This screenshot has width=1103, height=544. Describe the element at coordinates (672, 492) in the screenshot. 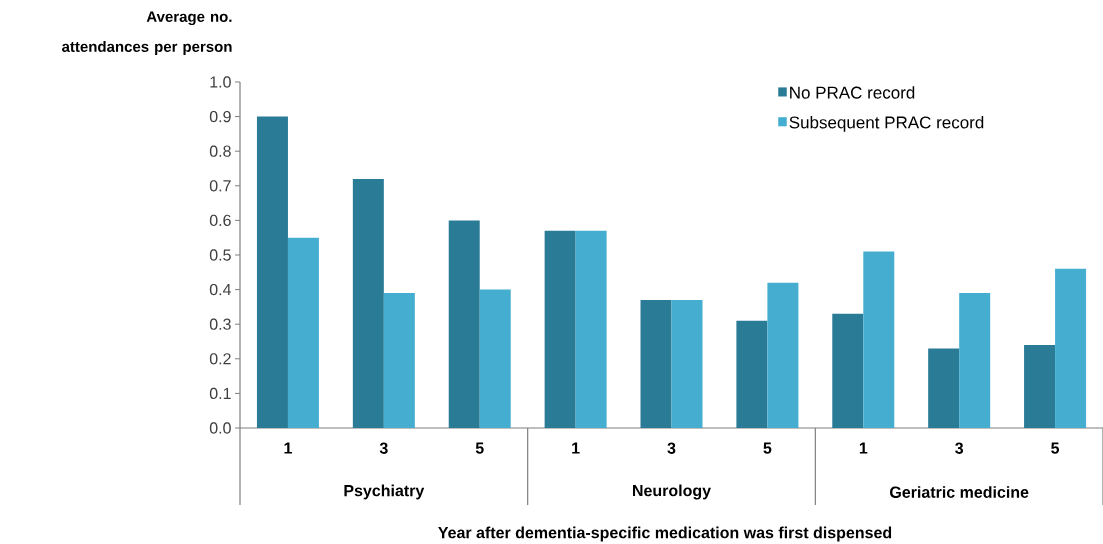

I see `text: Neurology` at that location.